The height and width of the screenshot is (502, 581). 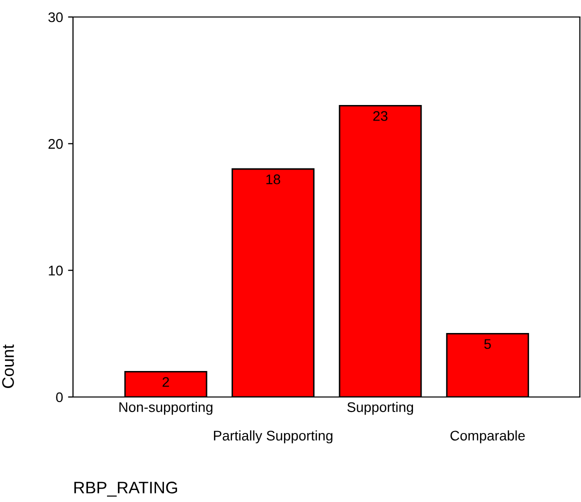 What do you see at coordinates (126, 489) in the screenshot?
I see `x-axis-title: RBP_RATING` at bounding box center [126, 489].